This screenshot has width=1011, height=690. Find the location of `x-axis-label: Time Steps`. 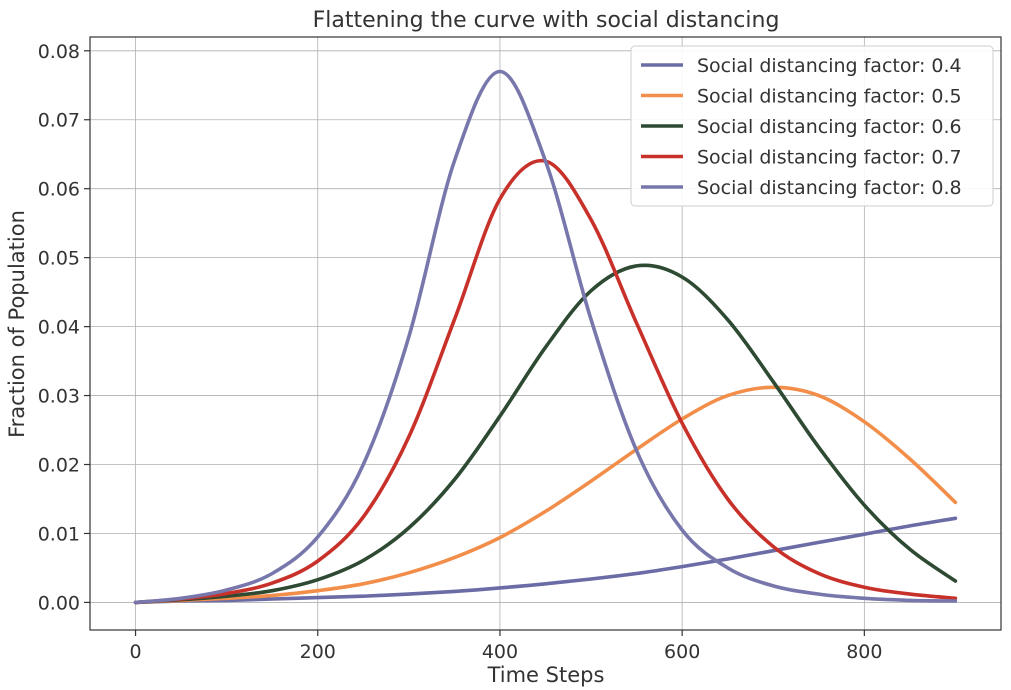

x-axis-label: Time Steps is located at coordinates (546, 675).